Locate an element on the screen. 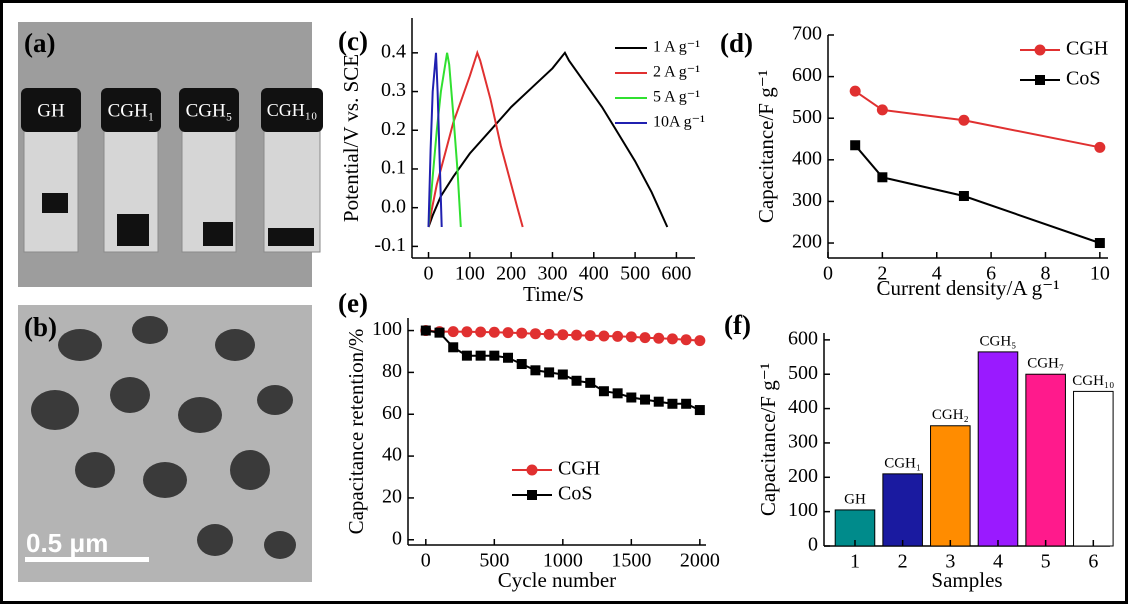  x-tick-label: 10 is located at coordinates (1100, 274).